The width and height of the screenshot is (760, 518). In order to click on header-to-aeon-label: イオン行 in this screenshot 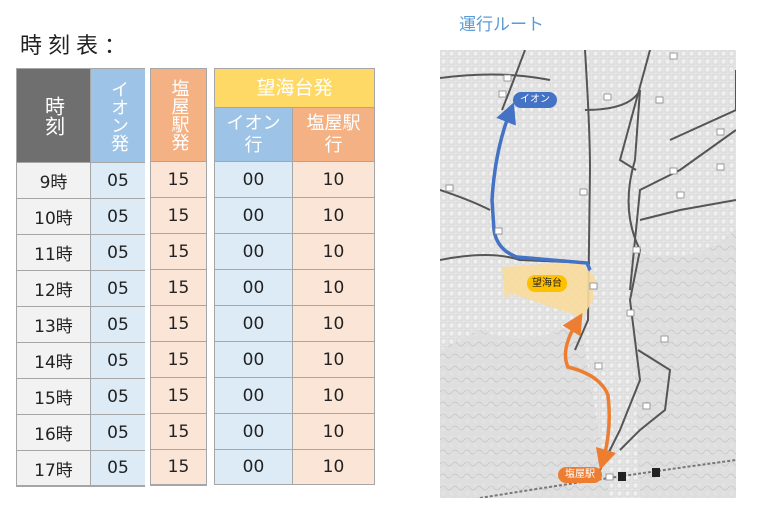, I will do `click(253, 134)`.